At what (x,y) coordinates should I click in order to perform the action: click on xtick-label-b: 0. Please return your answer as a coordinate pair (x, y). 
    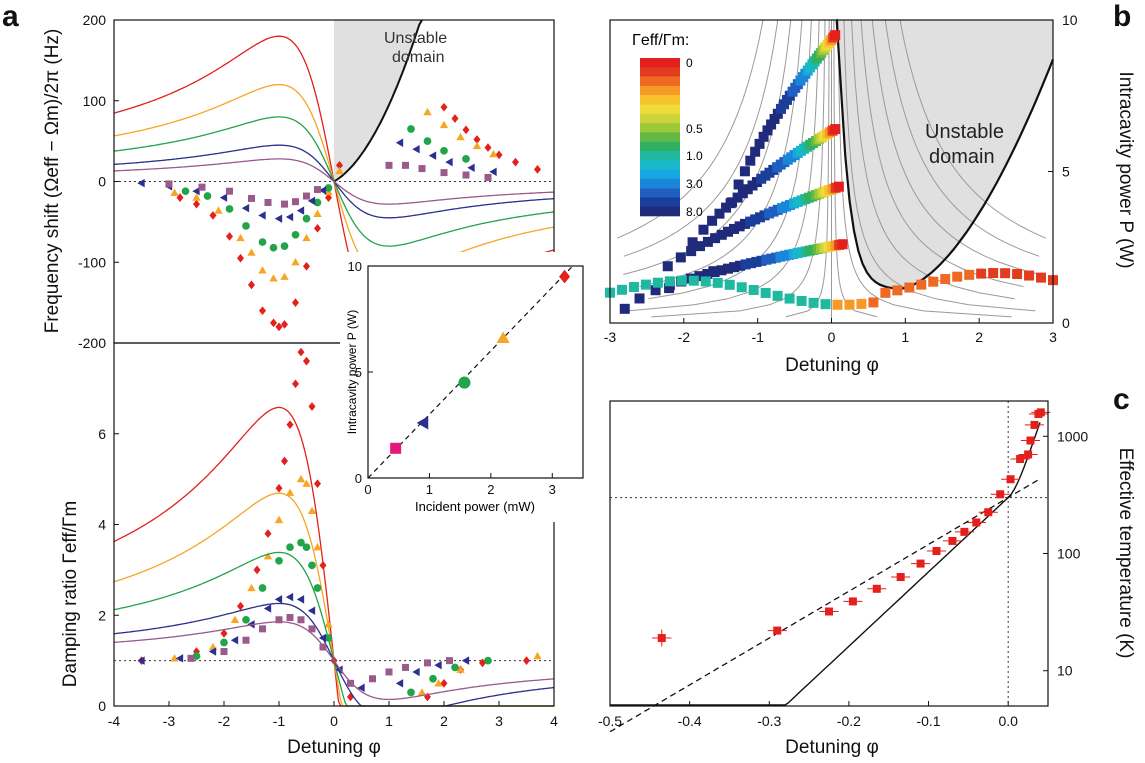
    Looking at the image, I should click on (832, 337).